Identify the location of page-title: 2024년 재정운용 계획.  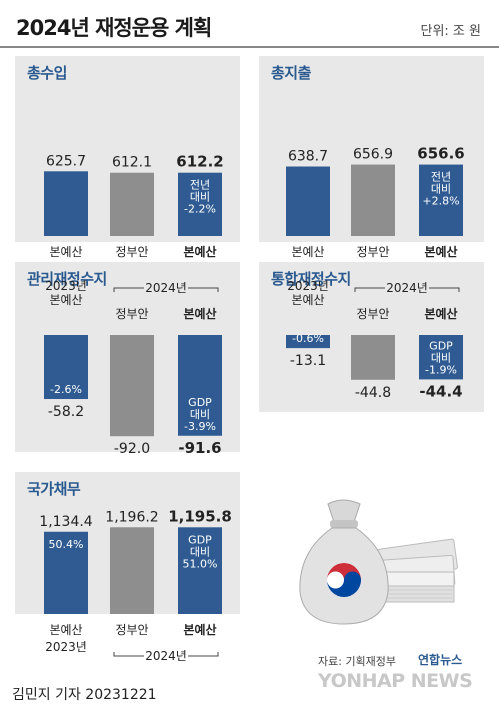
(114, 28).